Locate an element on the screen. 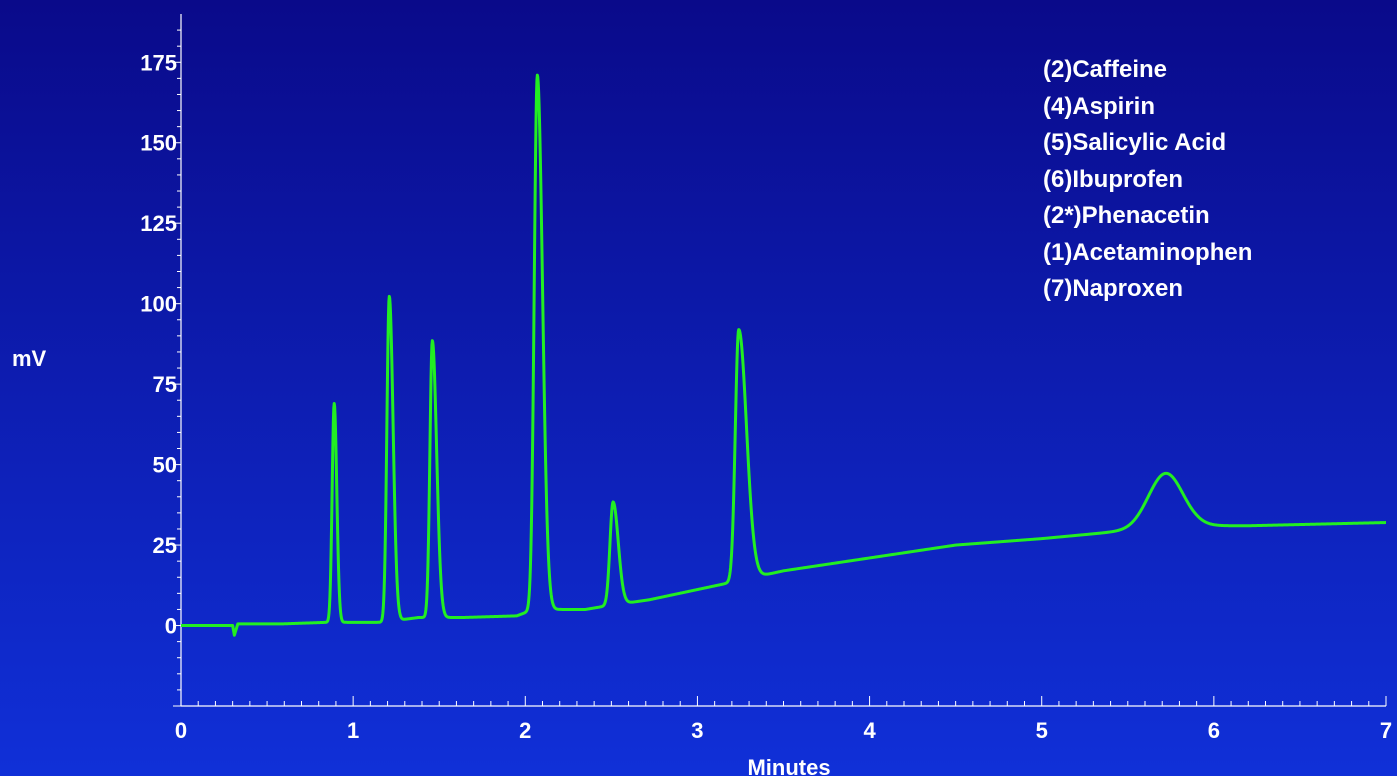 This screenshot has height=776, width=1397. legend-item: (2)Caffeine is located at coordinates (1105, 69).